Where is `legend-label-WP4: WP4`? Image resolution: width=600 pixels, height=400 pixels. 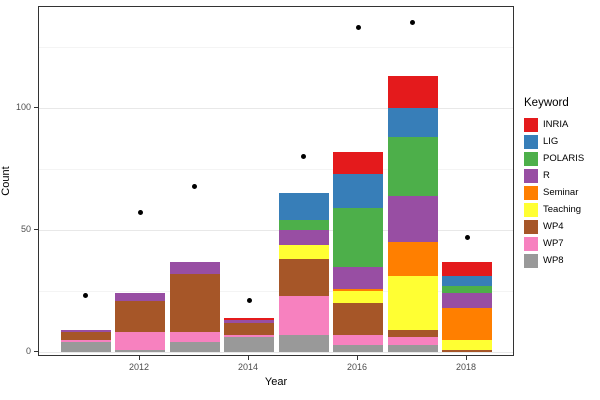
legend-label-WP4: WP4 is located at coordinates (553, 226).